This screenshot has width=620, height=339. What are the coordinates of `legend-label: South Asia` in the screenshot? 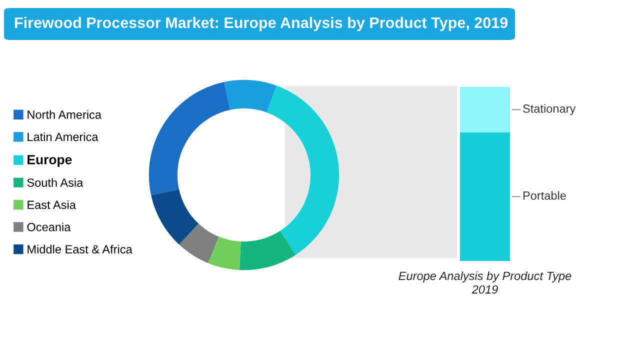 It's located at (55, 182).